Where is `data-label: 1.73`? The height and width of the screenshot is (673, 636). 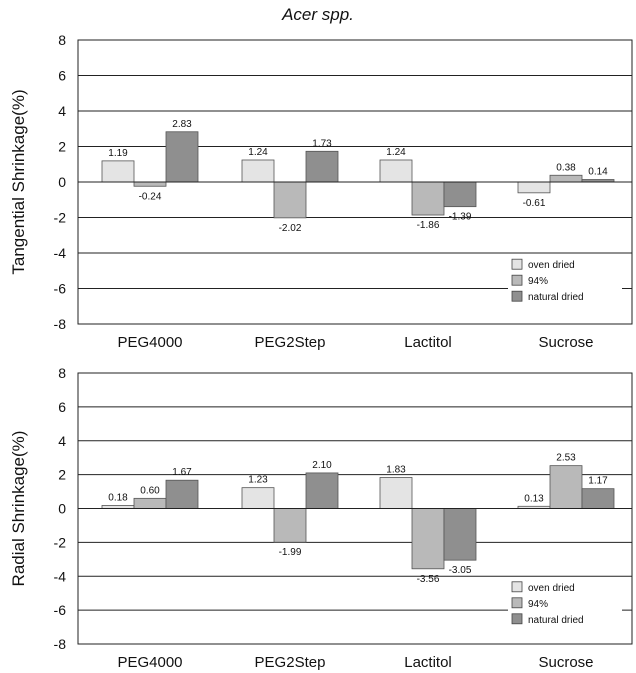 data-label: 1.73 is located at coordinates (322, 143).